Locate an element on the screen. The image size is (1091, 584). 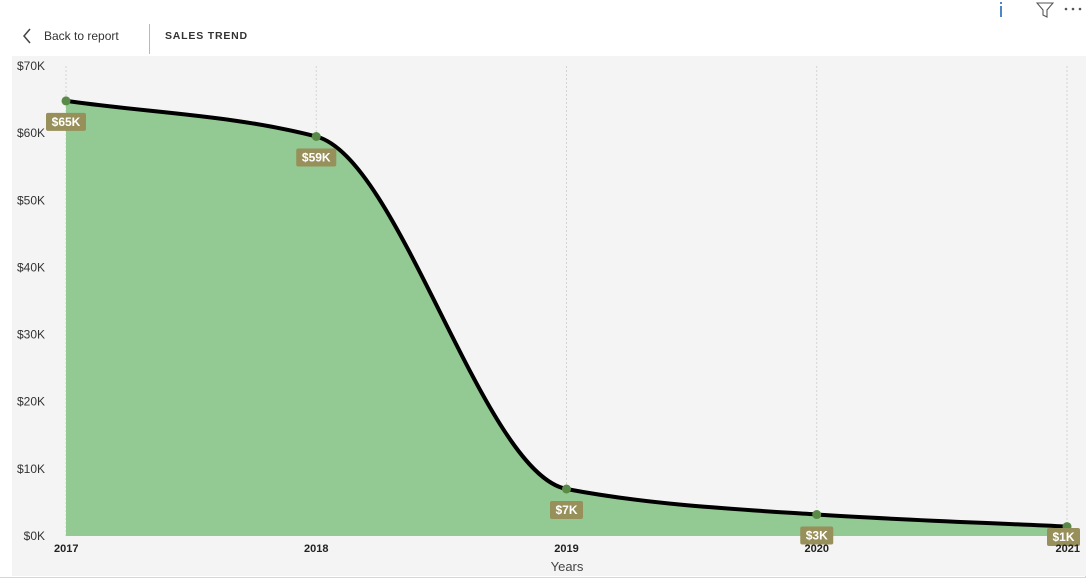
back-to-report-label: Back to report is located at coordinates (81, 36).